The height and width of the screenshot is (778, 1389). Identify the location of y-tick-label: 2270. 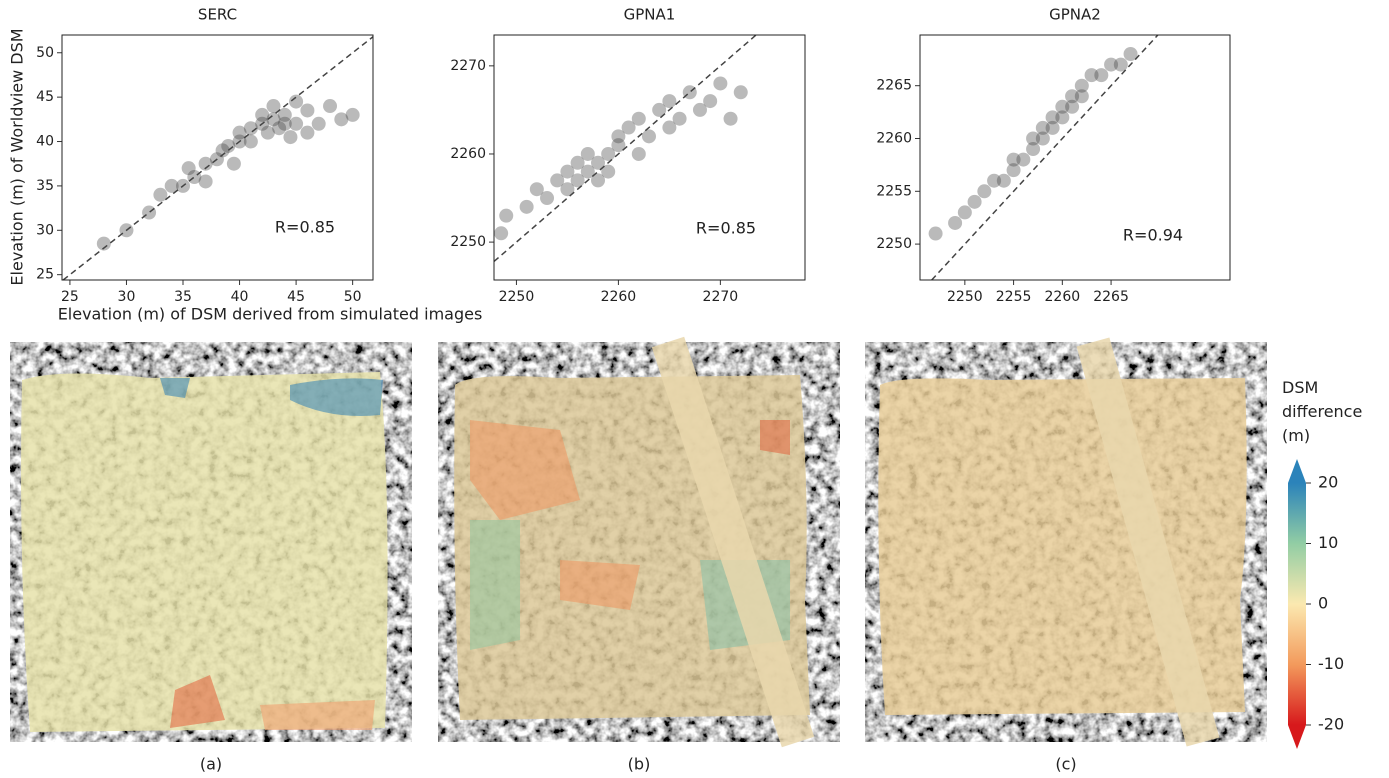
(468, 66).